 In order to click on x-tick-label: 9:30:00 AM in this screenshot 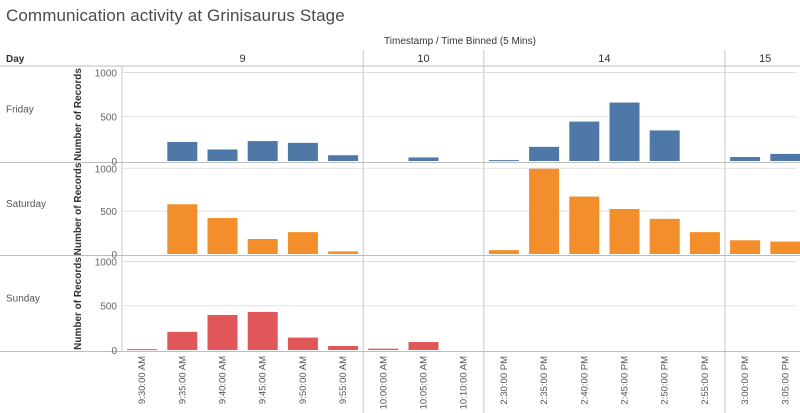, I will do `click(142, 380)`.